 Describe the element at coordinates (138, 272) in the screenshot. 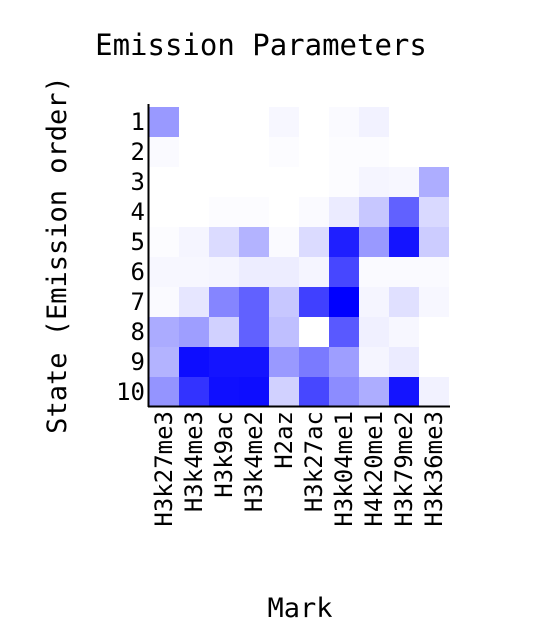

I see `y-tick-label: 6` at that location.